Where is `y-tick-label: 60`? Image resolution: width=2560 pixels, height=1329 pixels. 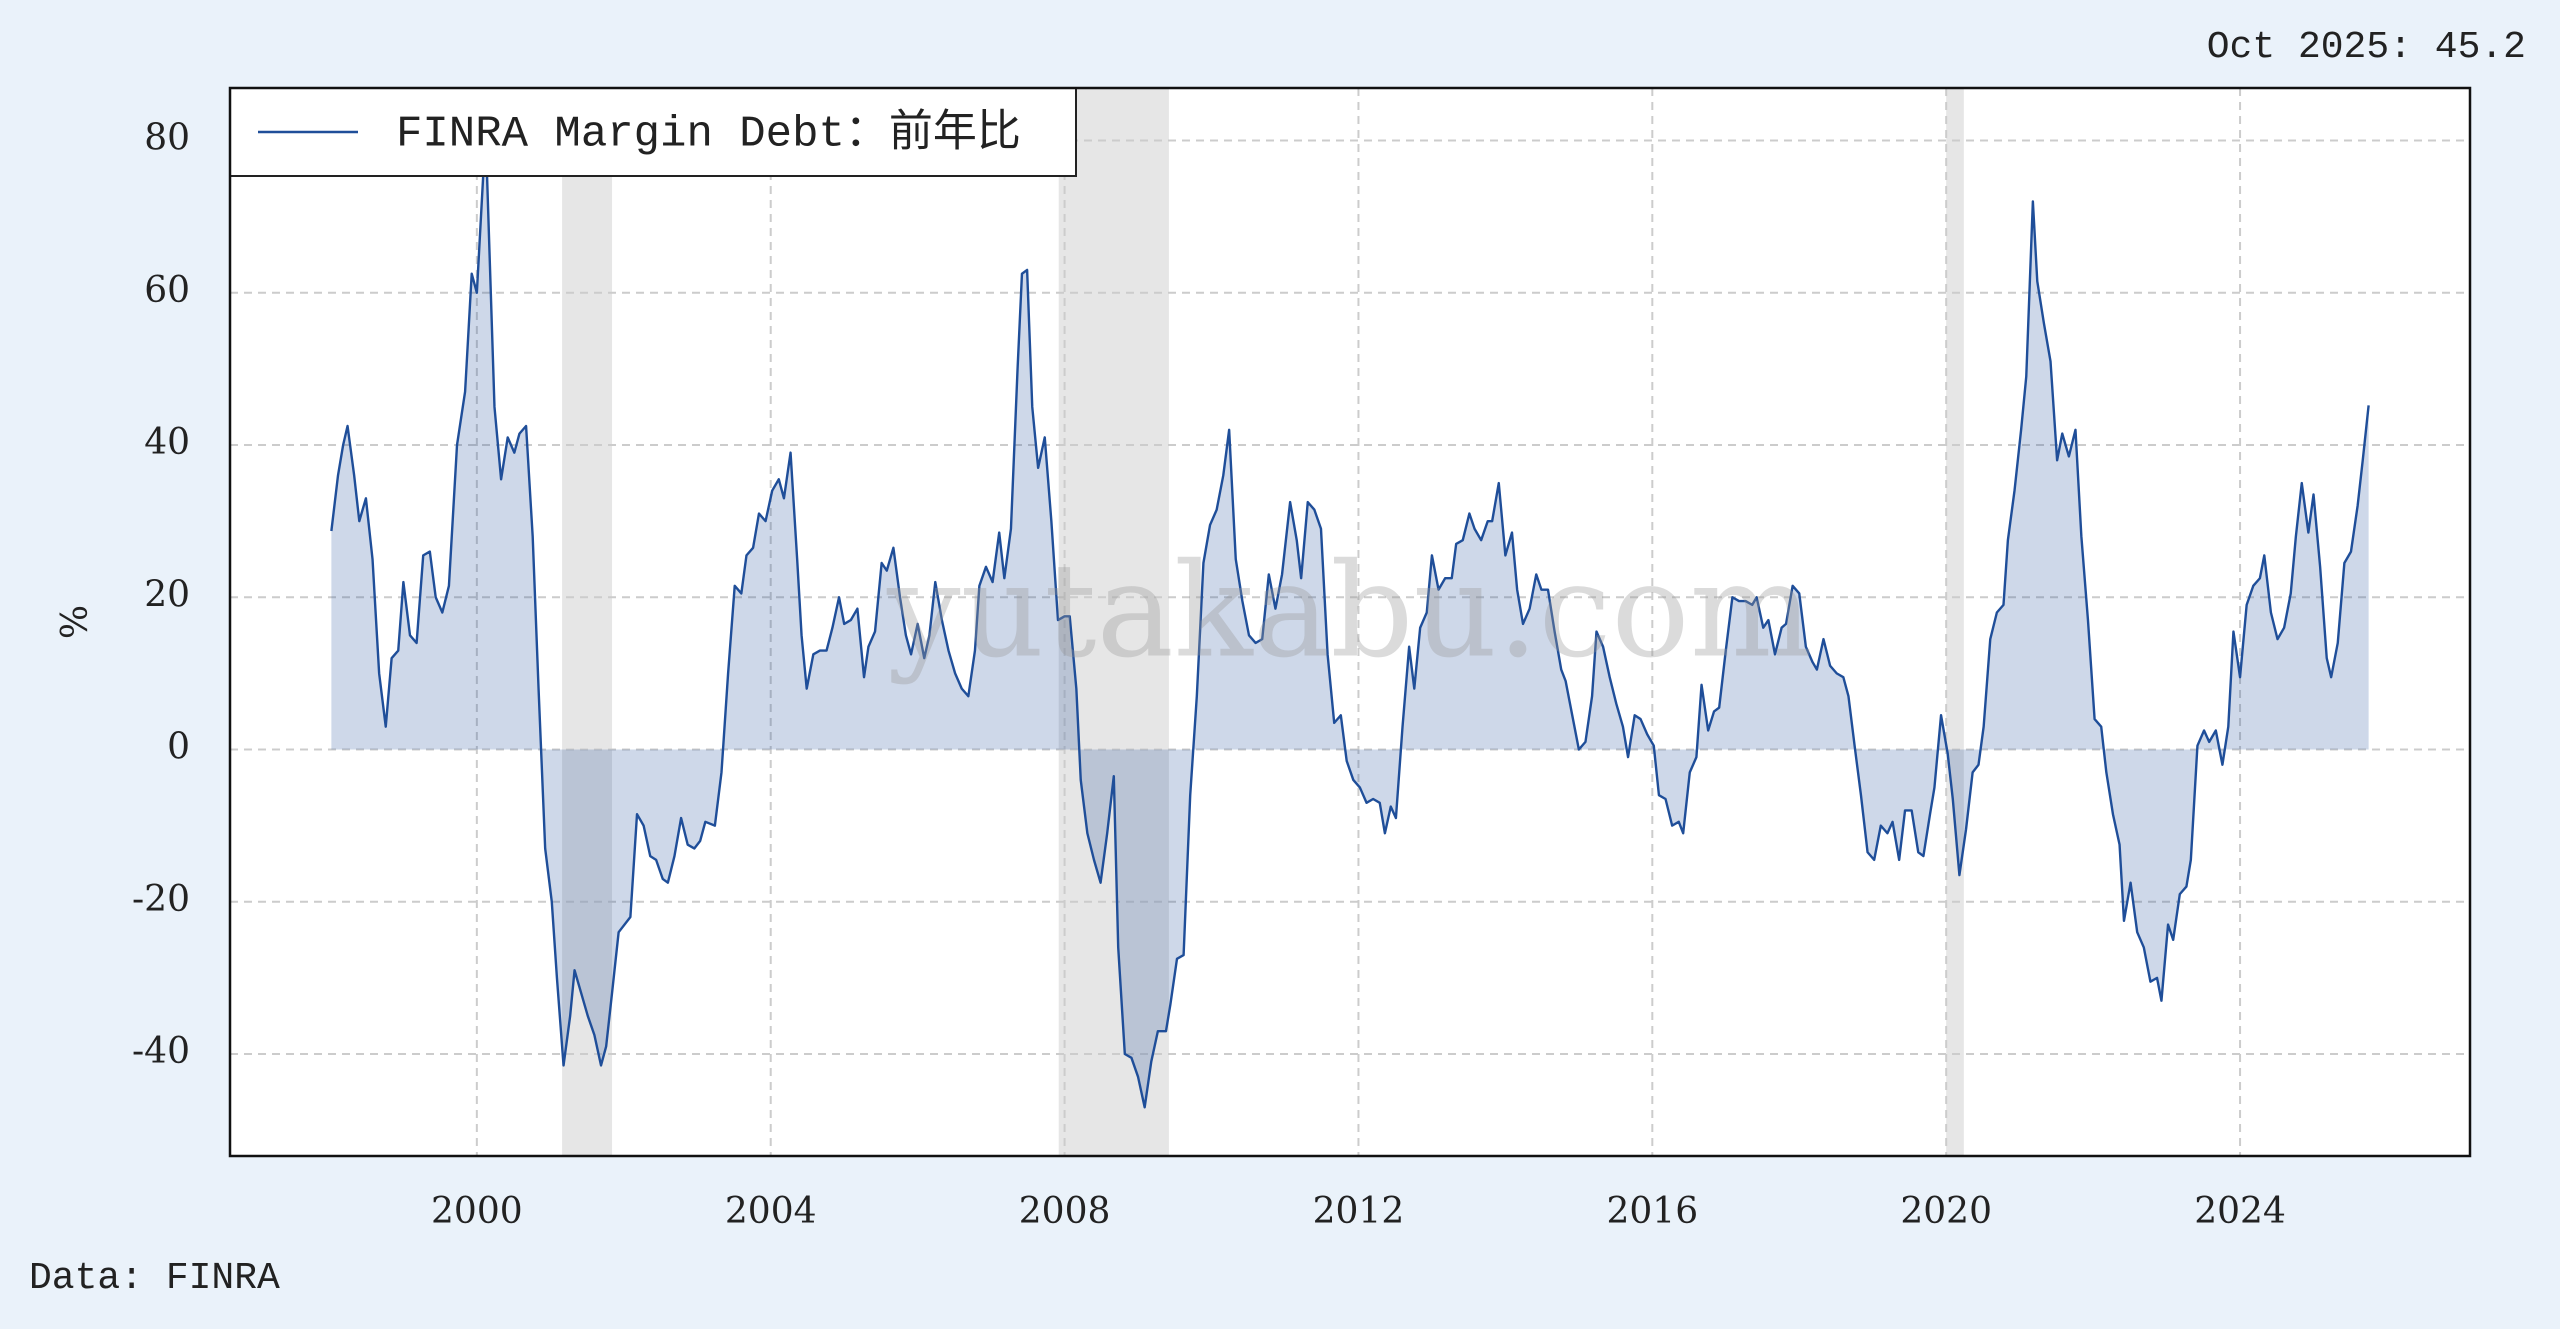
y-tick-label: 60 is located at coordinates (167, 290).